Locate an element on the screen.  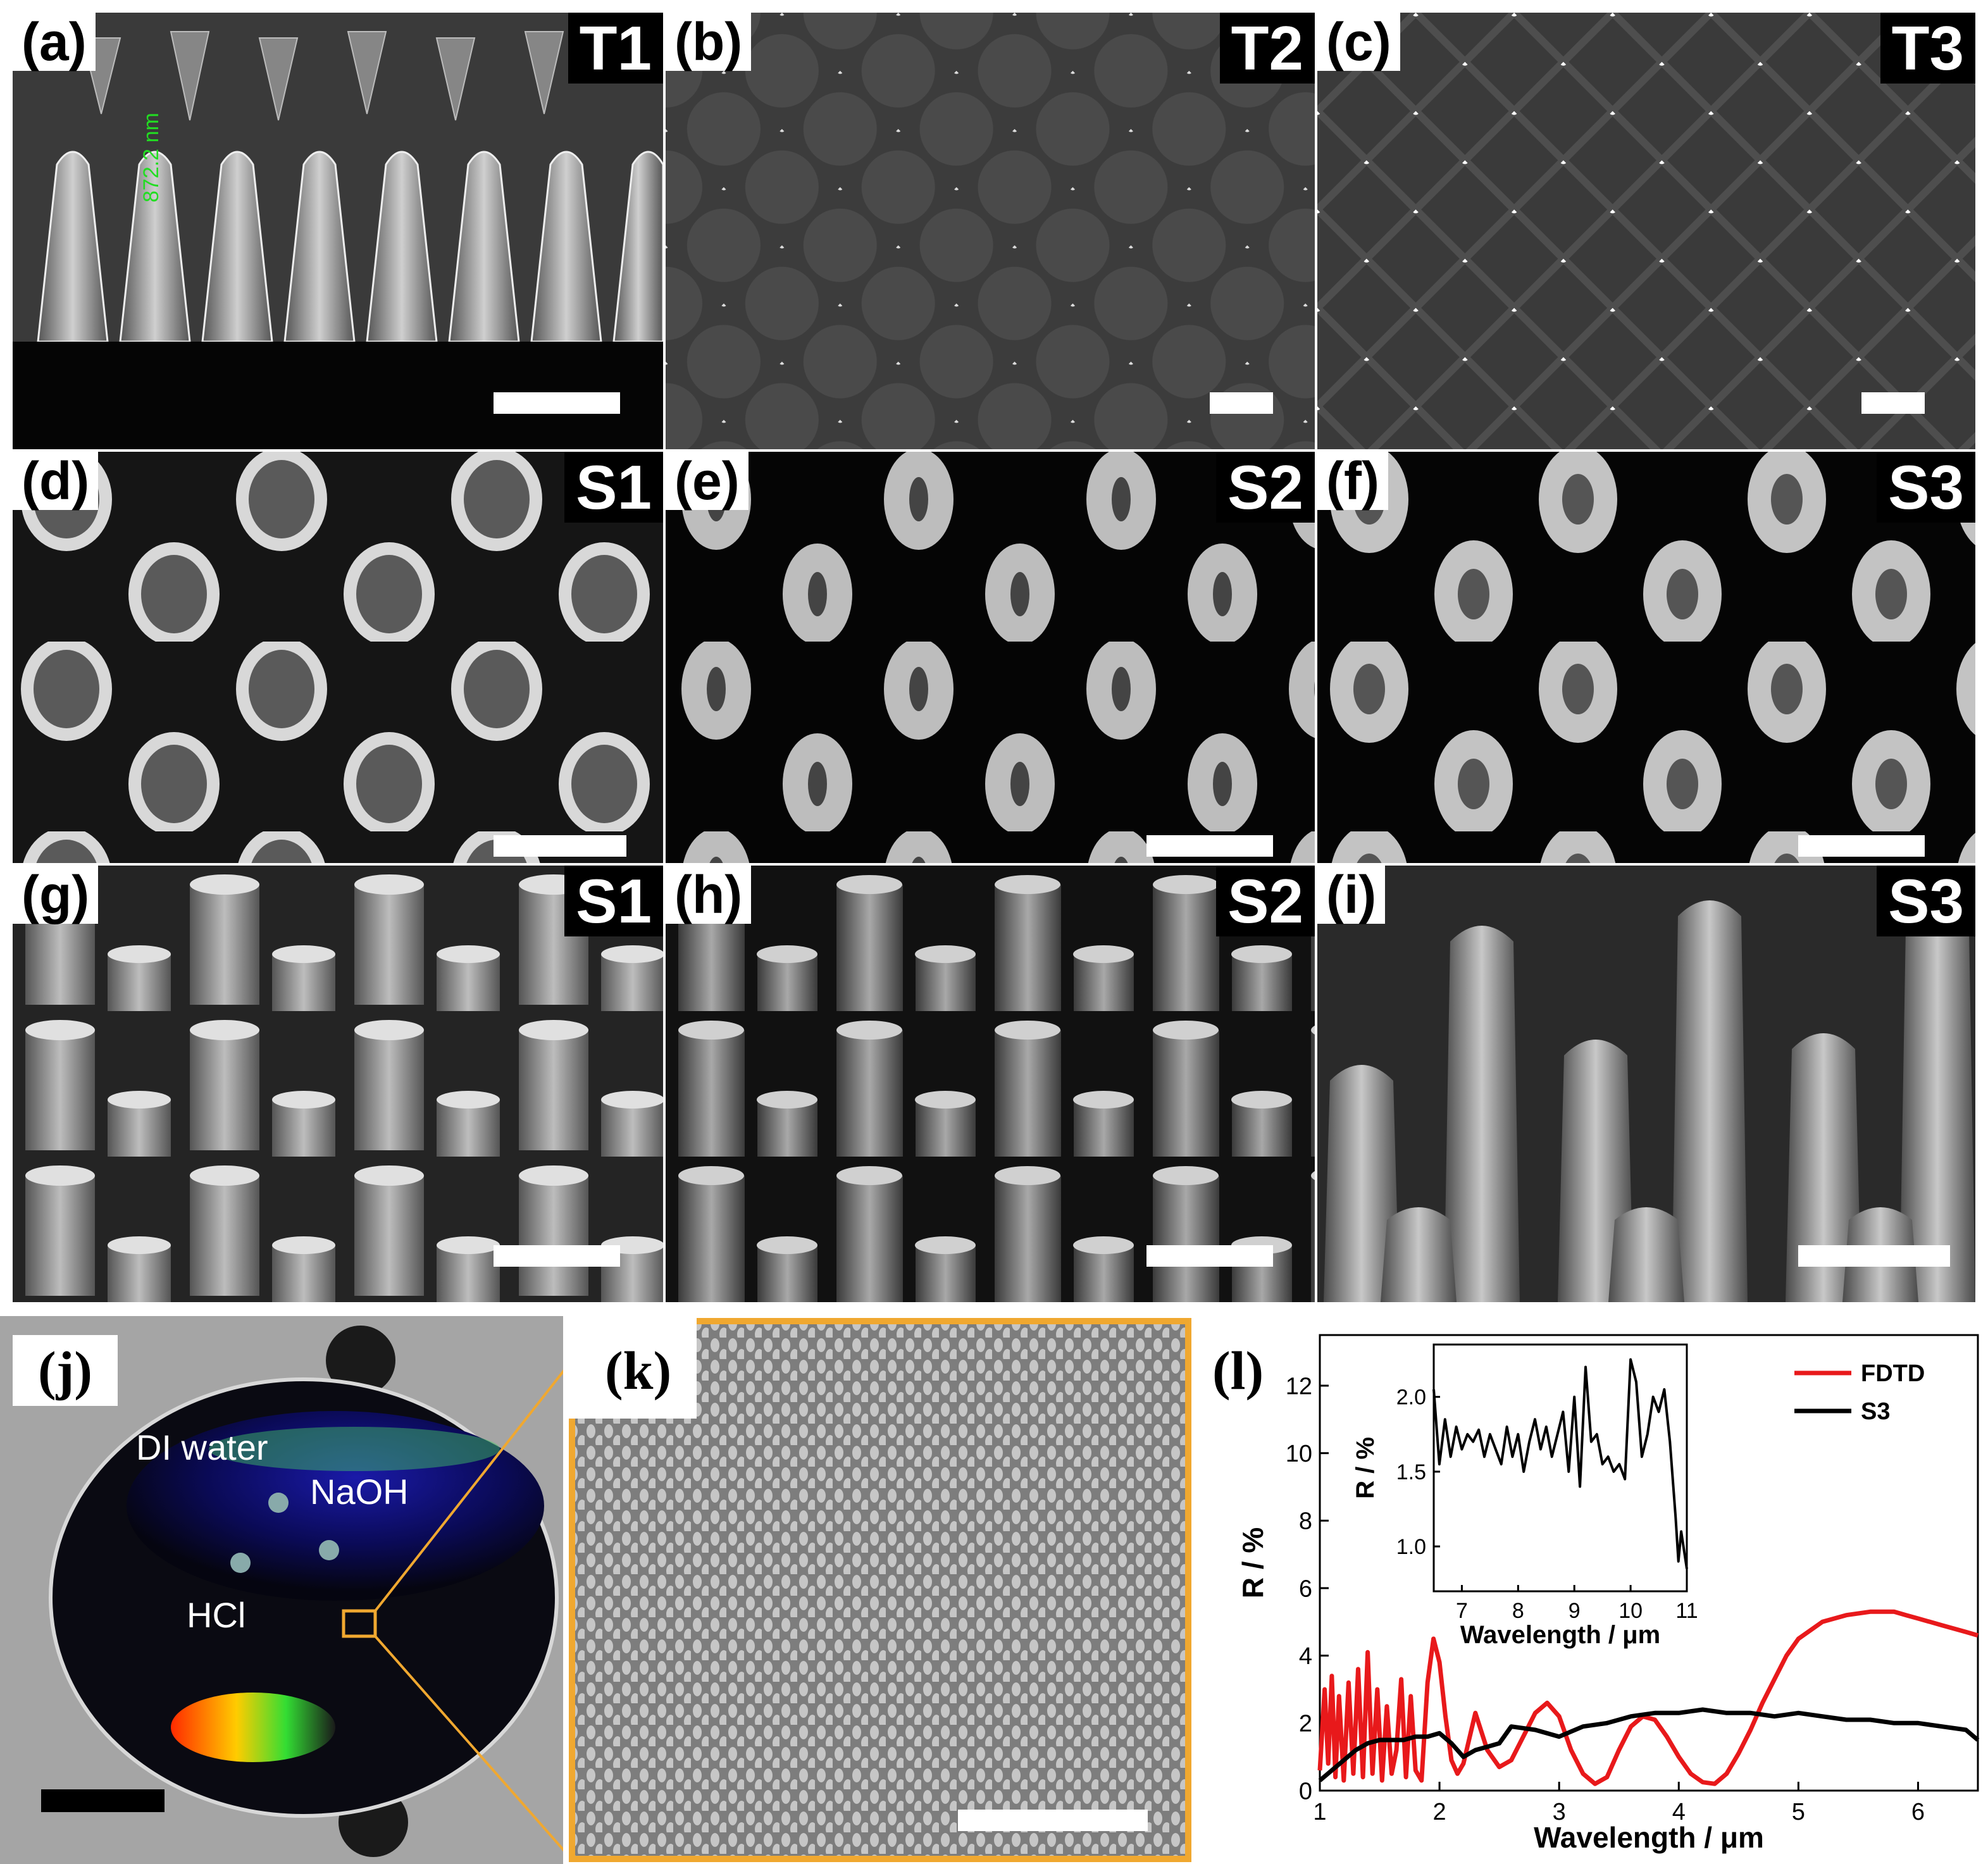
sem-image-c is located at coordinates (1646, 231).